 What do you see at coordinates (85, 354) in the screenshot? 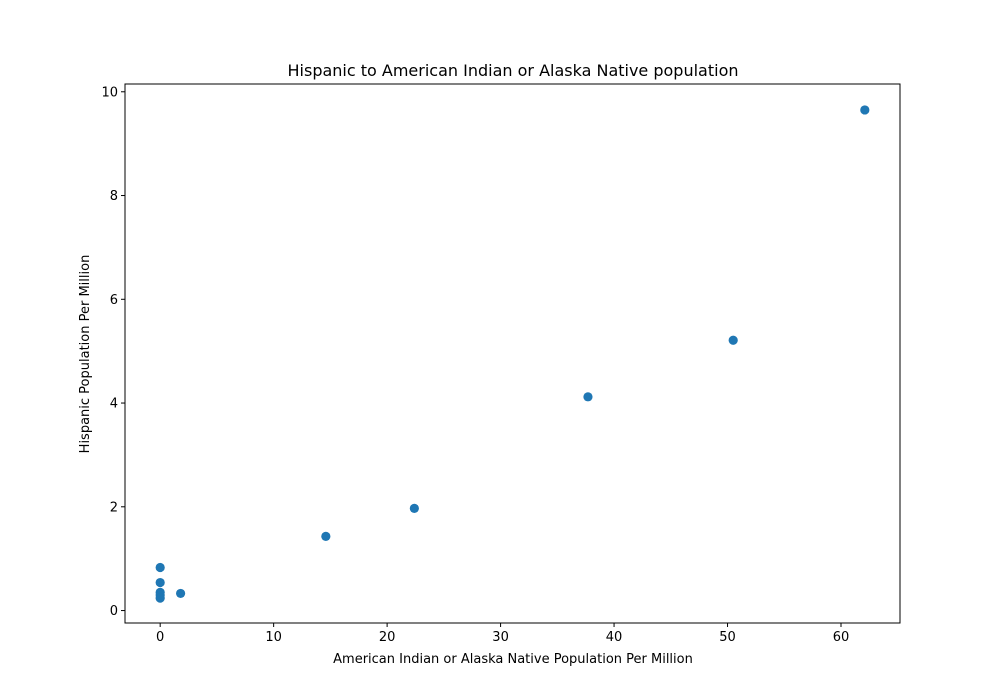
I see `y-axis-label: Hispanic Population Per Million` at bounding box center [85, 354].